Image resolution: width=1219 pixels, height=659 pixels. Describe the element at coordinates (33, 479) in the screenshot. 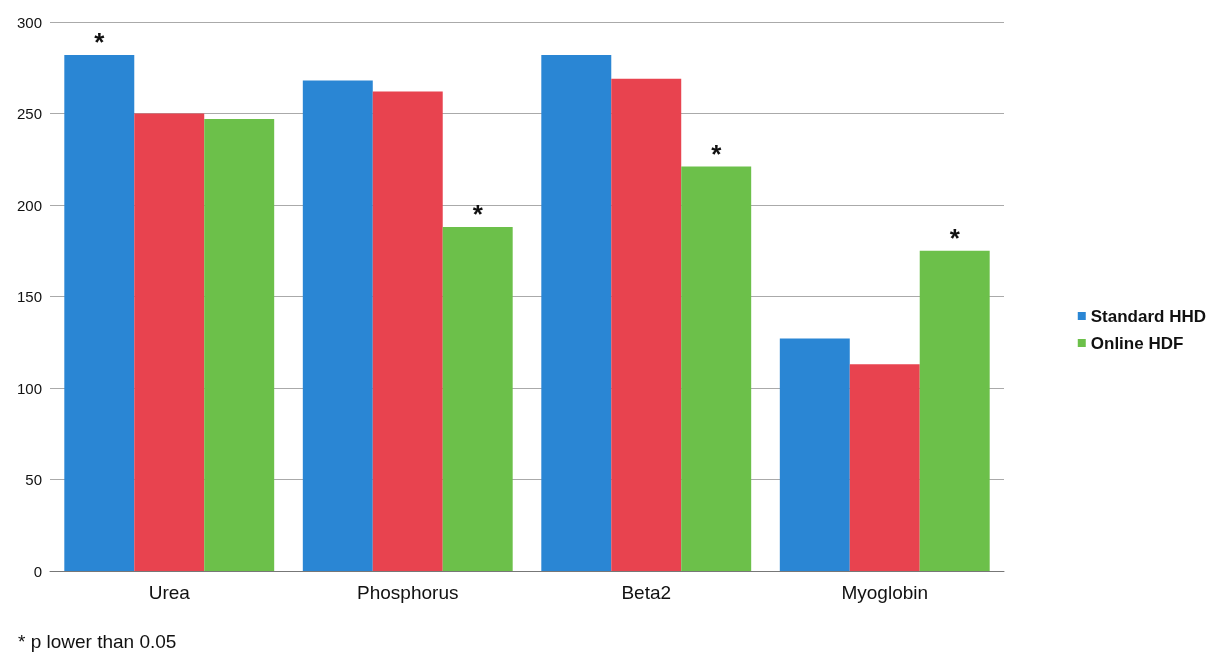

I see `y-tick-label: 50` at that location.